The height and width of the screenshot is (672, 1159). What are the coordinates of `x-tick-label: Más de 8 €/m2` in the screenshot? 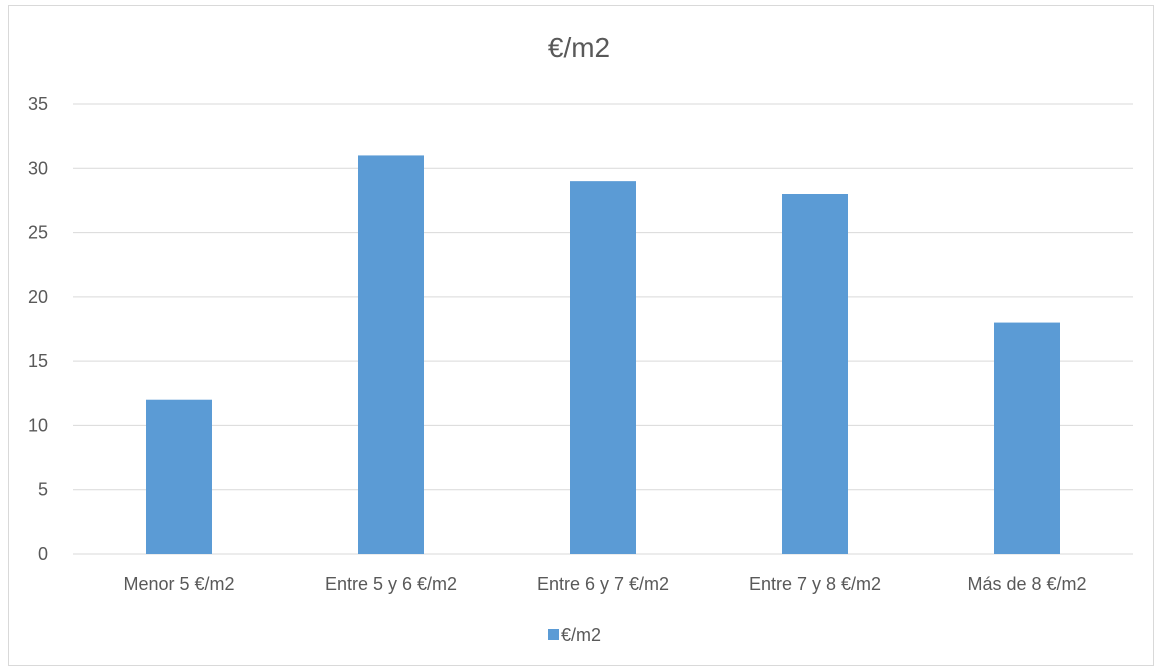 It's located at (1026, 584).